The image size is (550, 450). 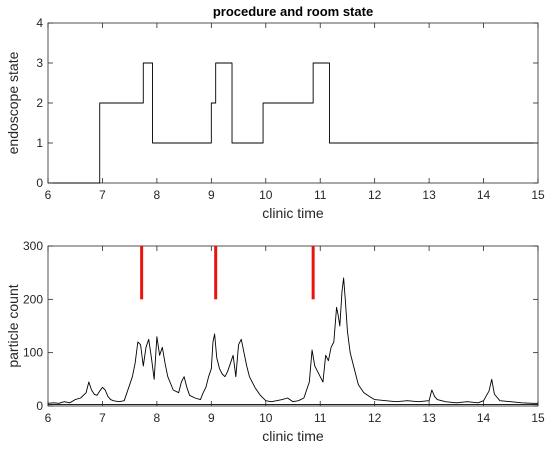 What do you see at coordinates (39, 143) in the screenshot?
I see `y-tick-label: 1` at bounding box center [39, 143].